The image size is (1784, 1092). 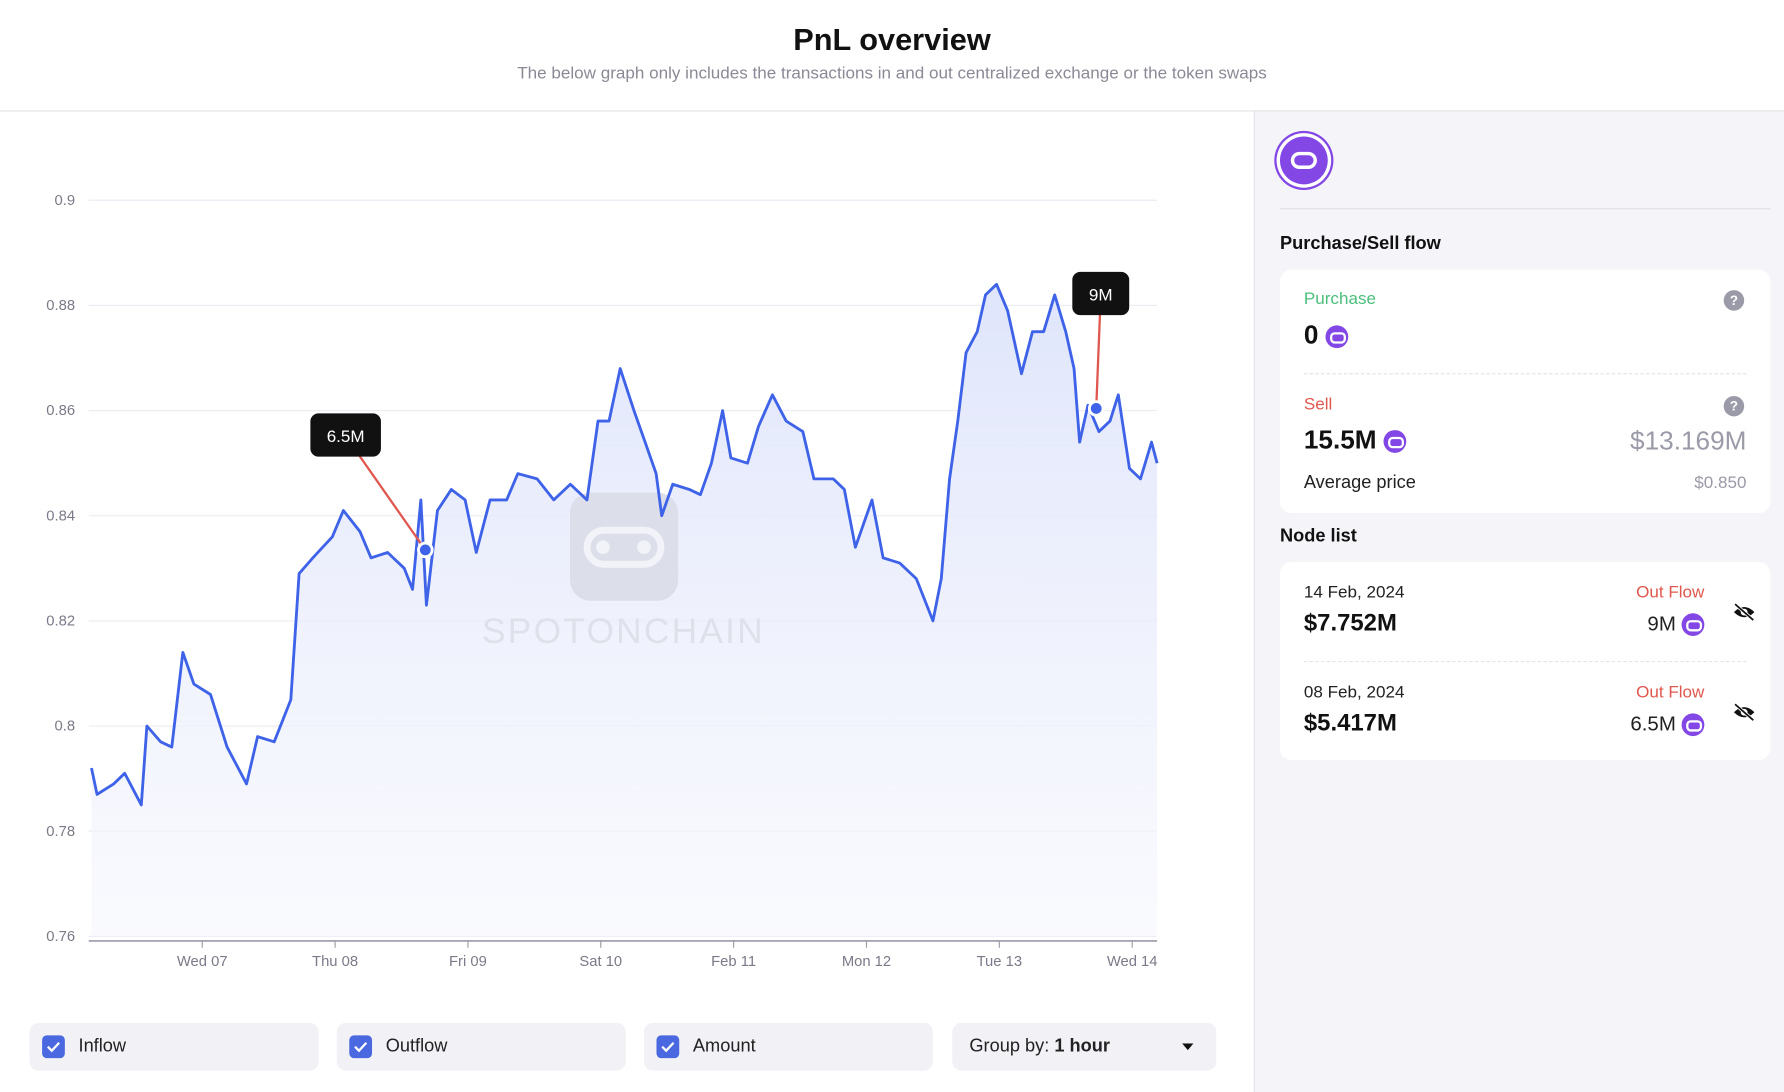 What do you see at coordinates (202, 962) in the screenshot?
I see `x-tick-label: Wed 07` at bounding box center [202, 962].